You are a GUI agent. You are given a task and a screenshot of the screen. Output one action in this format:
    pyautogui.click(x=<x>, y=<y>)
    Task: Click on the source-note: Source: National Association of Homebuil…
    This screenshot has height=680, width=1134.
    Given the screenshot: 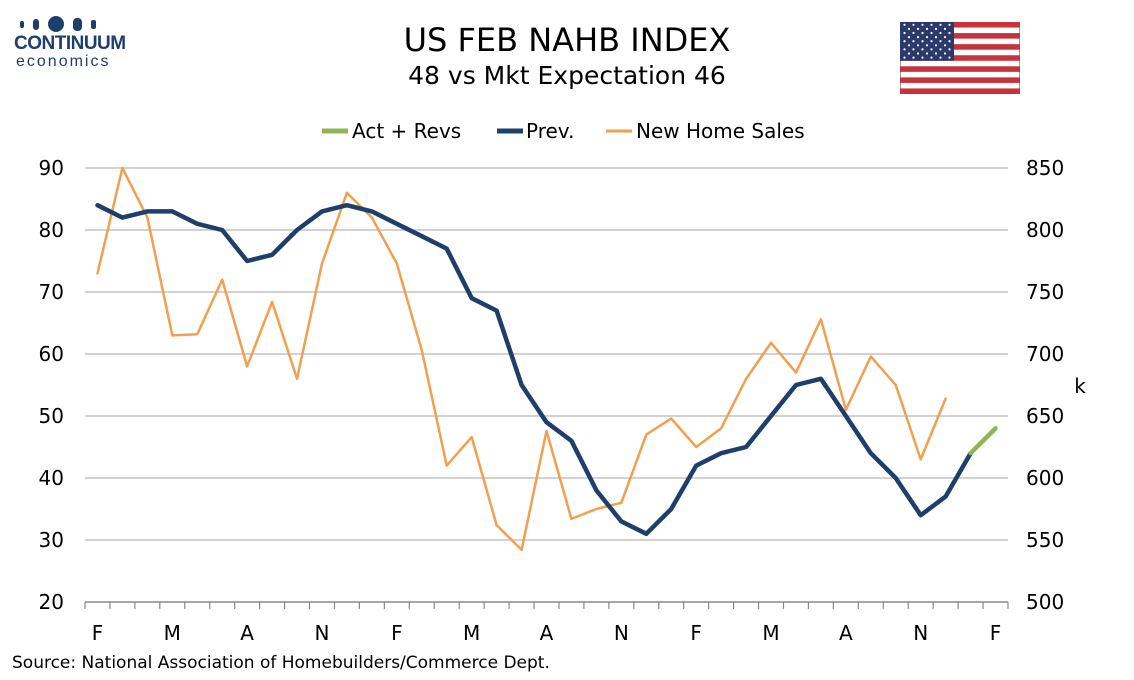 What is the action you would take?
    pyautogui.click(x=281, y=663)
    